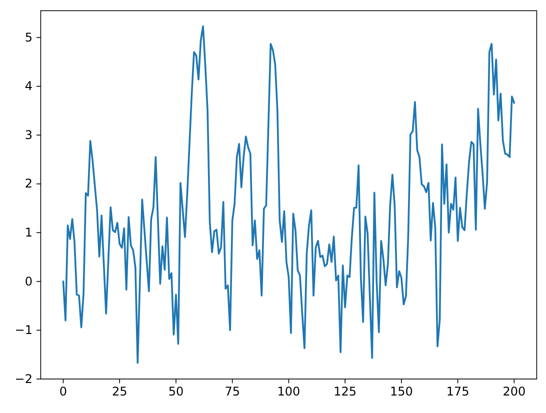  I want to click on x-tick-label: 200, so click(514, 391).